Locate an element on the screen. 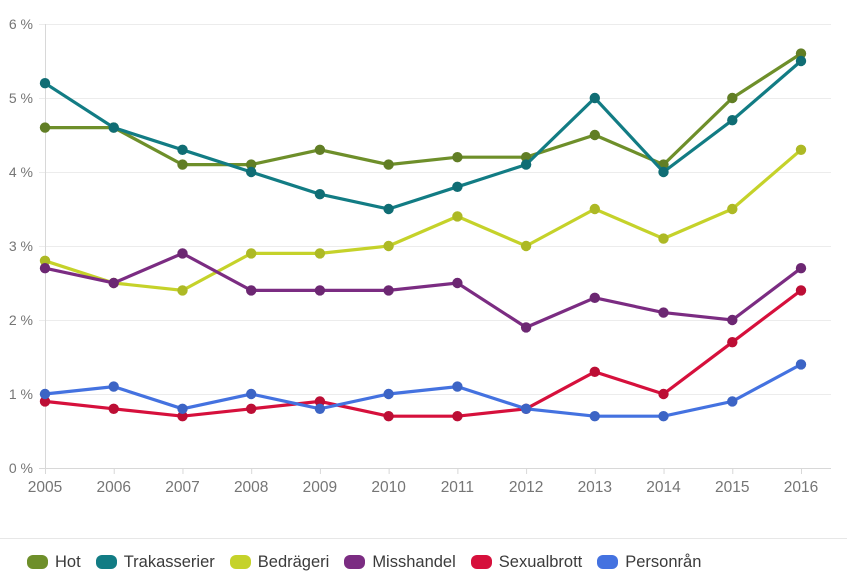 This screenshot has height=579, width=847. data-point-misshandel-2008 is located at coordinates (251, 290).